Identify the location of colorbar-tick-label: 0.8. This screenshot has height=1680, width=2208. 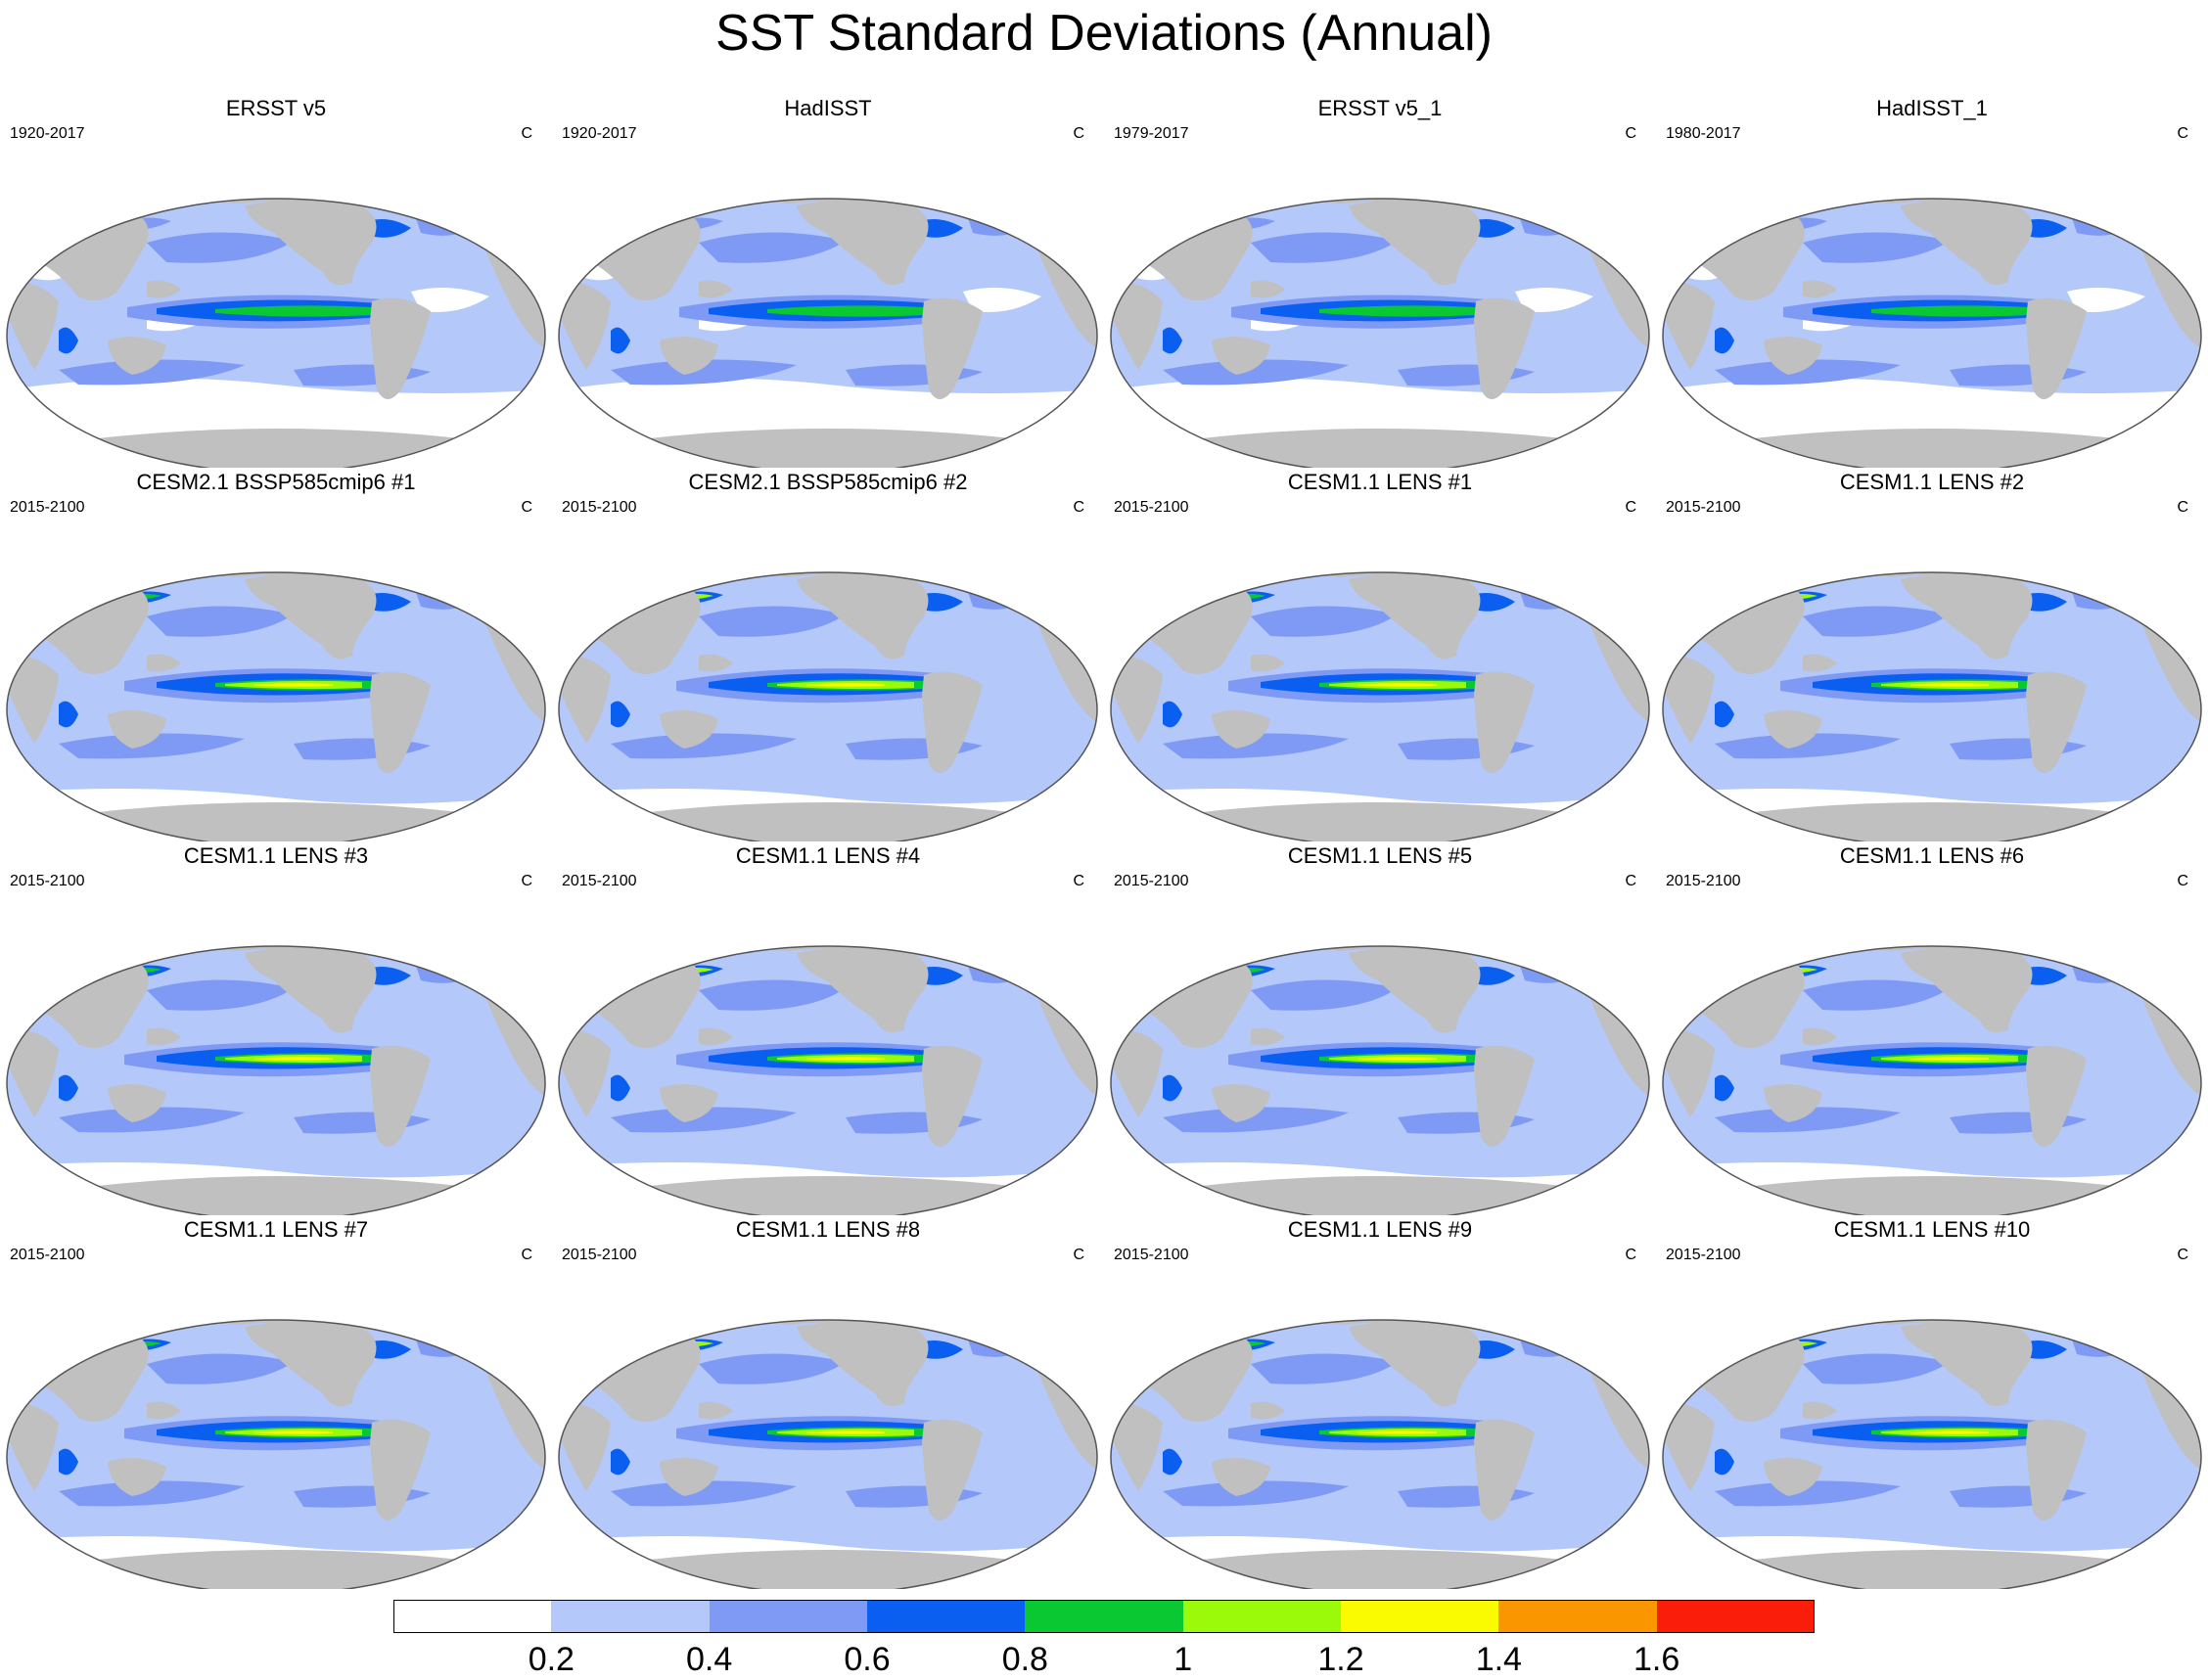
(1025, 1659).